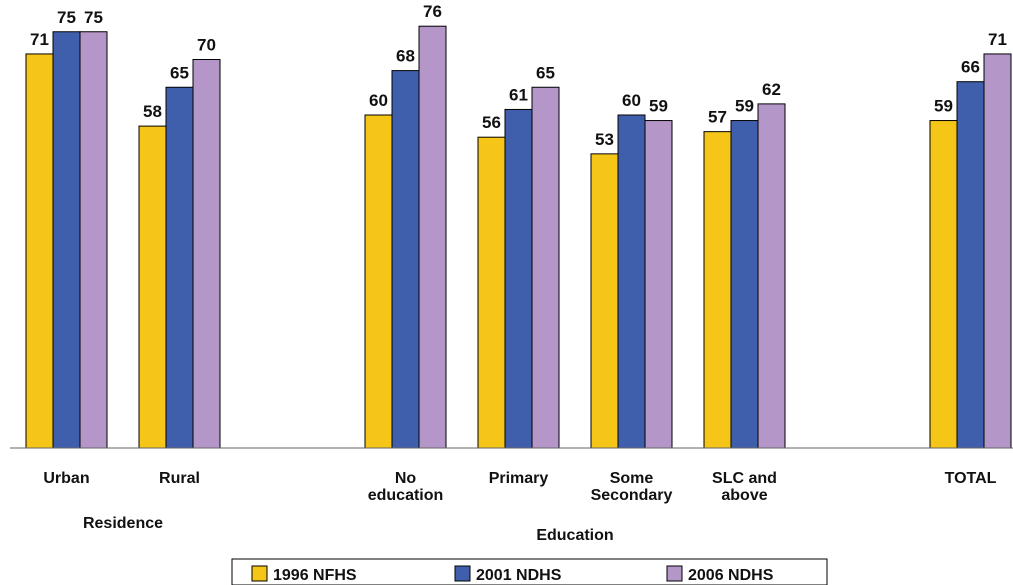  I want to click on bar-urban-2001-ndhs, so click(66, 240).